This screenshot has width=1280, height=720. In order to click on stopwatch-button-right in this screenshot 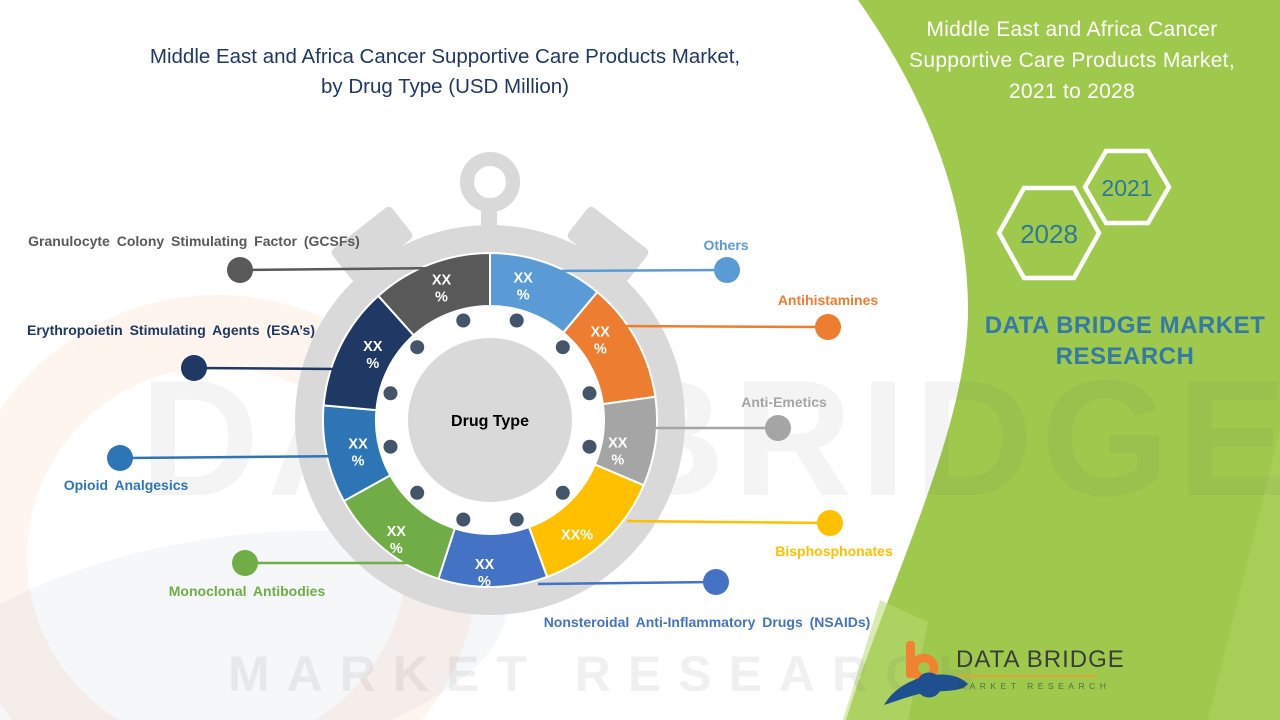, I will do `click(608, 244)`.